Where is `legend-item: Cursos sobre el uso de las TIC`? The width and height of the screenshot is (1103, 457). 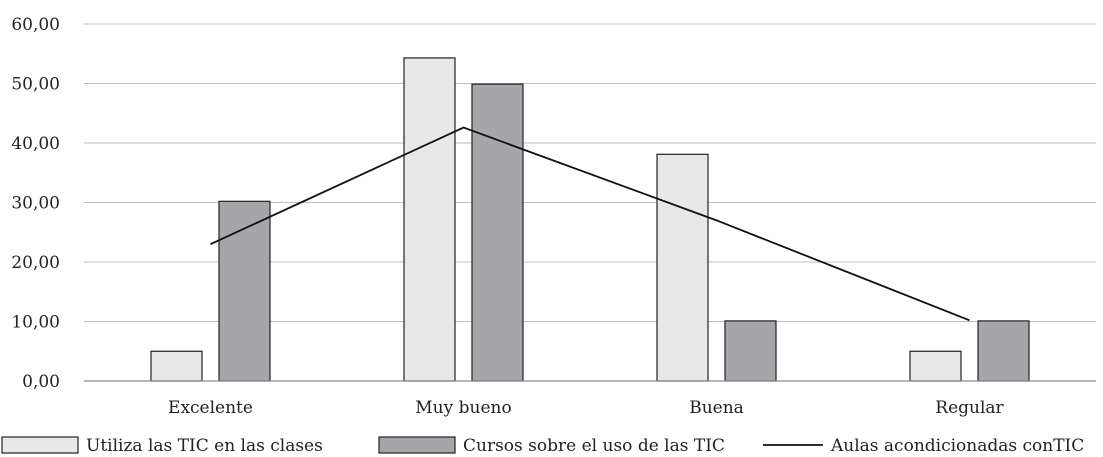 legend-item: Cursos sobre el uso de las TIC is located at coordinates (551, 446).